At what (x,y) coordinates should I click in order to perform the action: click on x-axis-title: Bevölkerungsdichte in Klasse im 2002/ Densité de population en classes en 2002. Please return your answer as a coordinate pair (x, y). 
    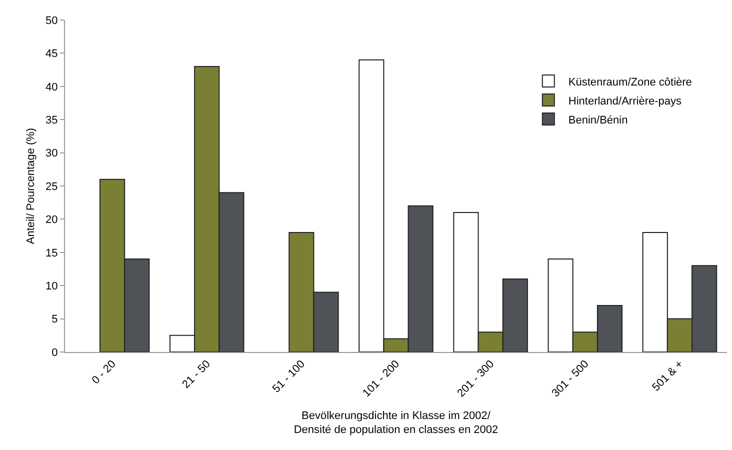
    Looking at the image, I should click on (396, 423).